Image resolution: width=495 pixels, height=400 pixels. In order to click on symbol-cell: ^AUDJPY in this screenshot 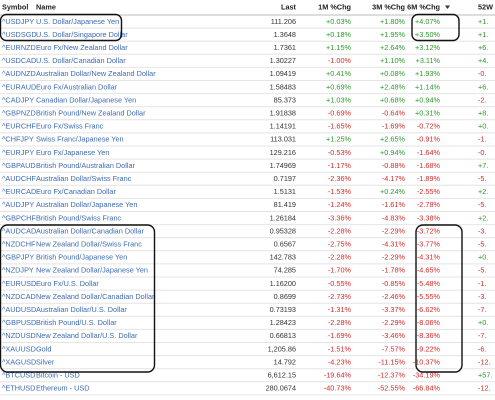, I will do `click(18, 204)`.